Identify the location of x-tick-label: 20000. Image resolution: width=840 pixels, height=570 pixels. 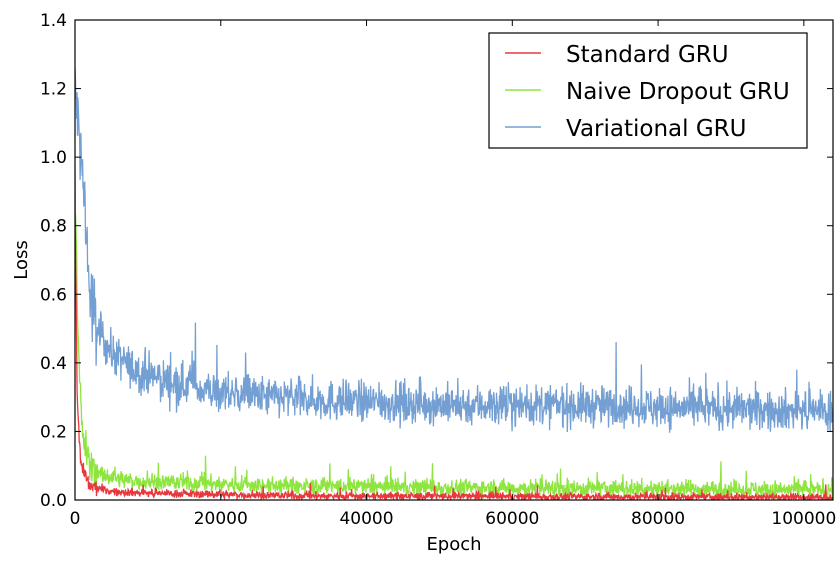
(221, 519).